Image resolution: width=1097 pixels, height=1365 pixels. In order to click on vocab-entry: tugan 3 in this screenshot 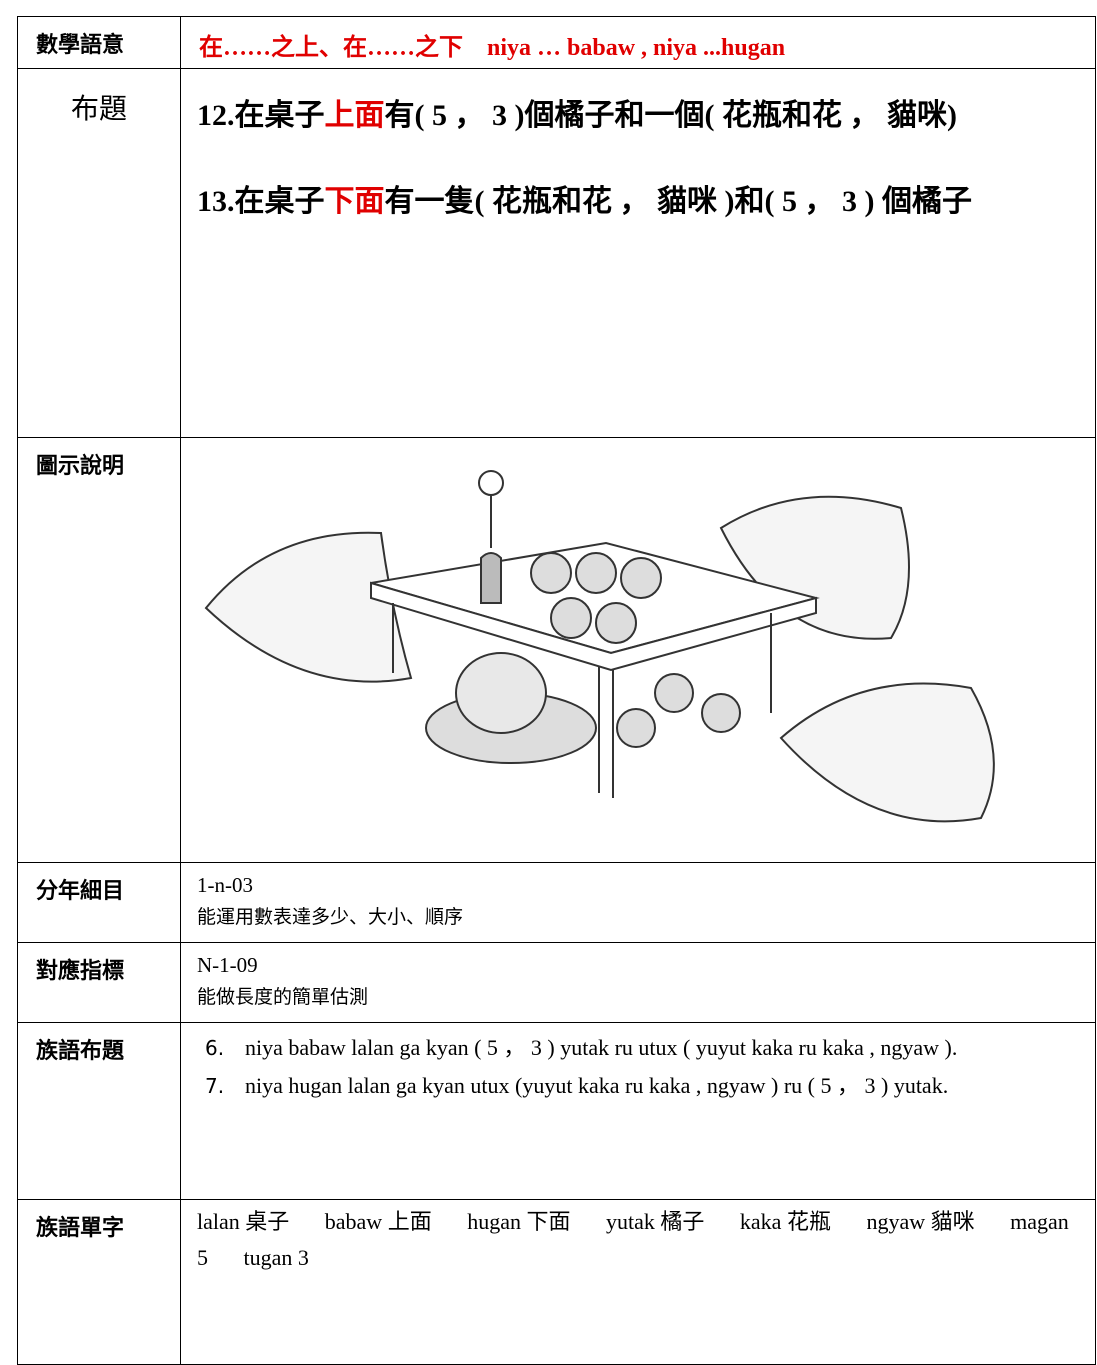, I will do `click(276, 1257)`.